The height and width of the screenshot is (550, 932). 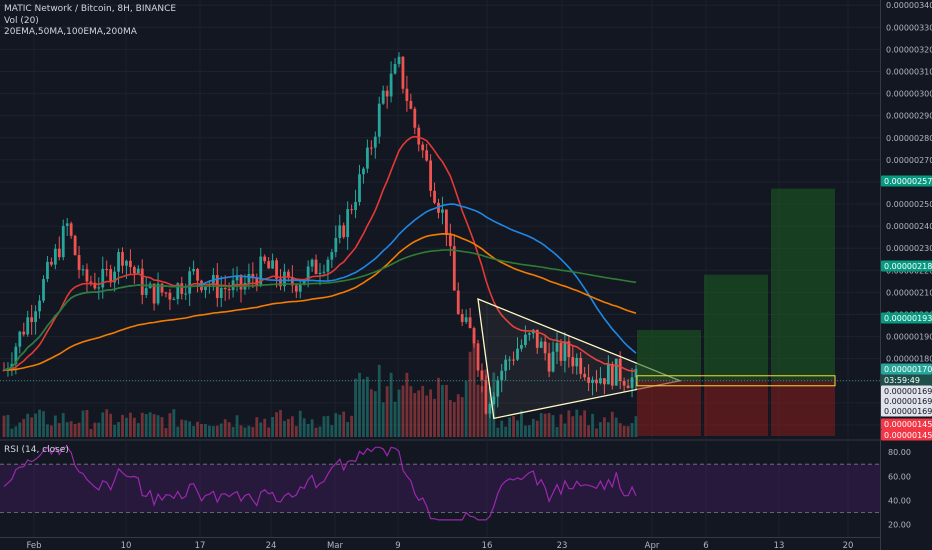 What do you see at coordinates (580, 359) in the screenshot?
I see `triangle-pattern` at bounding box center [580, 359].